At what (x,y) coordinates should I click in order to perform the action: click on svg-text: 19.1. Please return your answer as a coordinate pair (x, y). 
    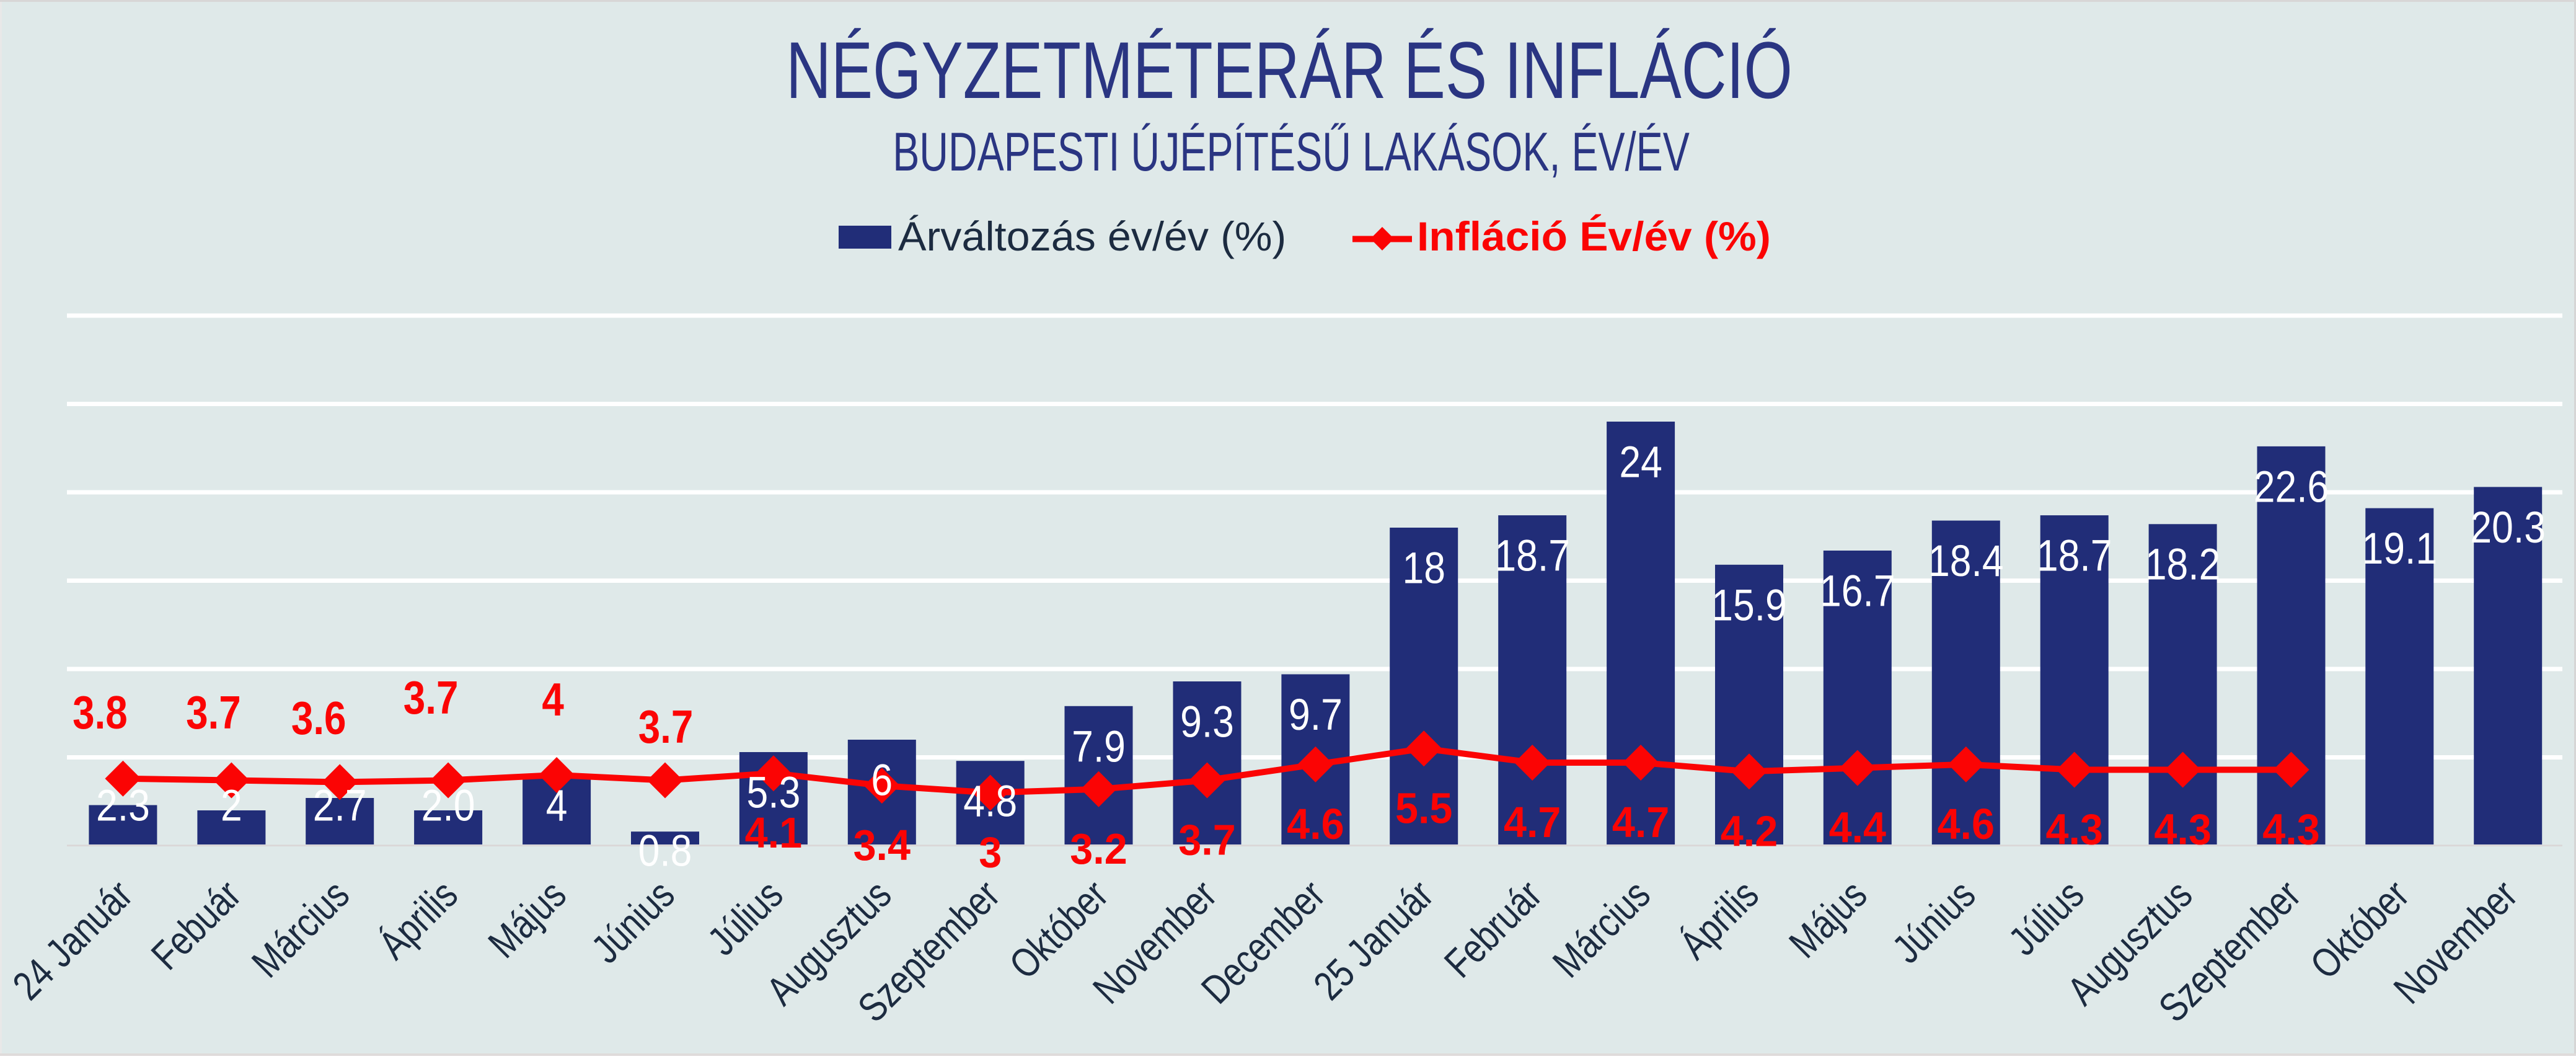
    Looking at the image, I should click on (2400, 549).